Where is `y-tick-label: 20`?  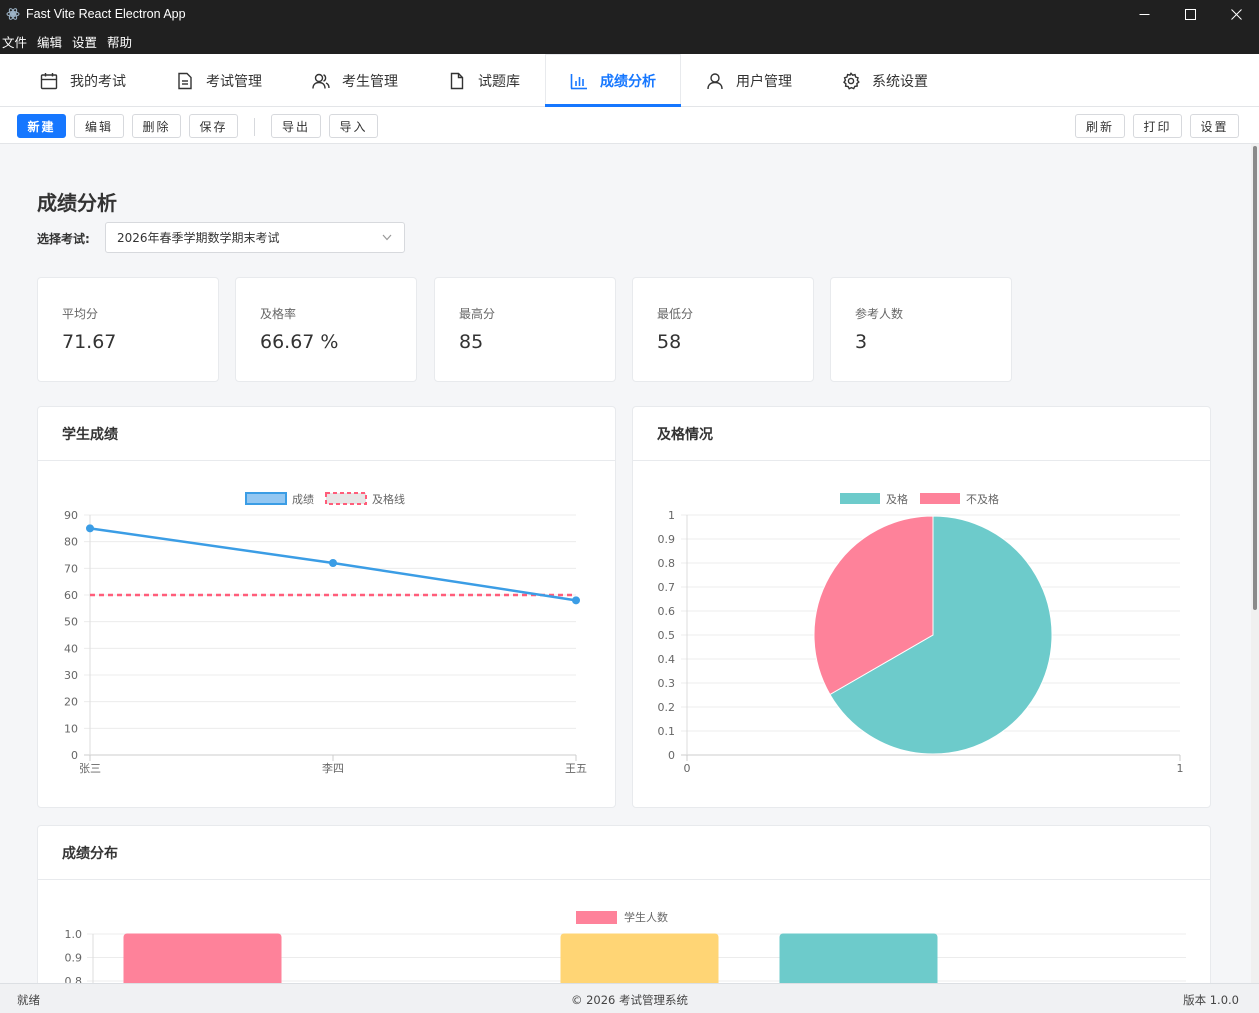
y-tick-label: 20 is located at coordinates (71, 702).